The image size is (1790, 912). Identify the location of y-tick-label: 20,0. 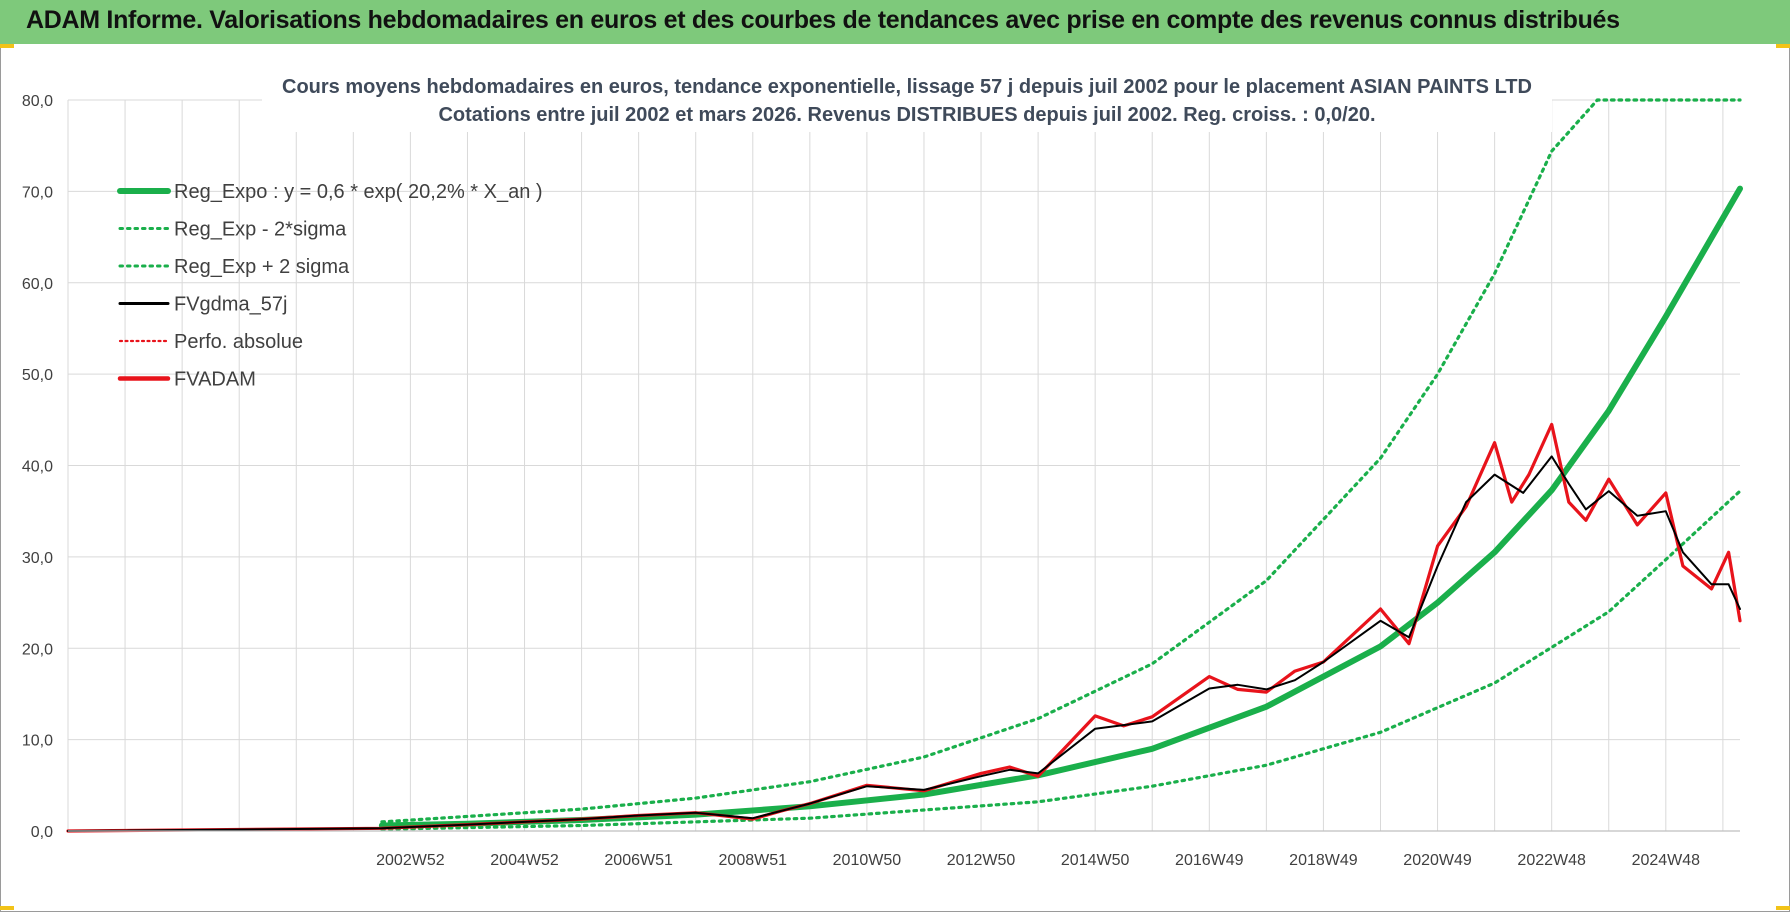
(37, 649).